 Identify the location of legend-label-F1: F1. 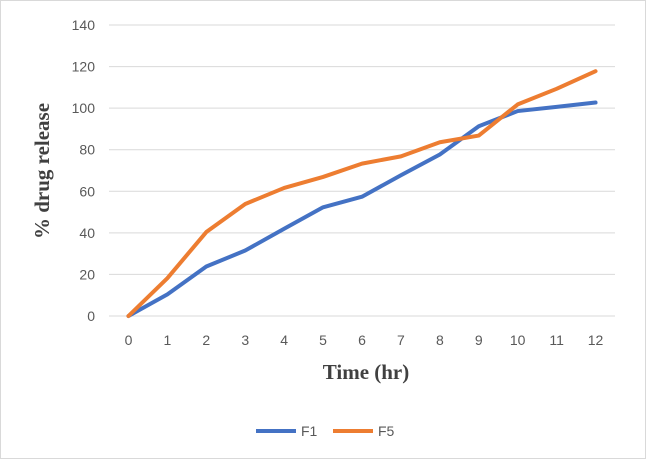
(309, 431).